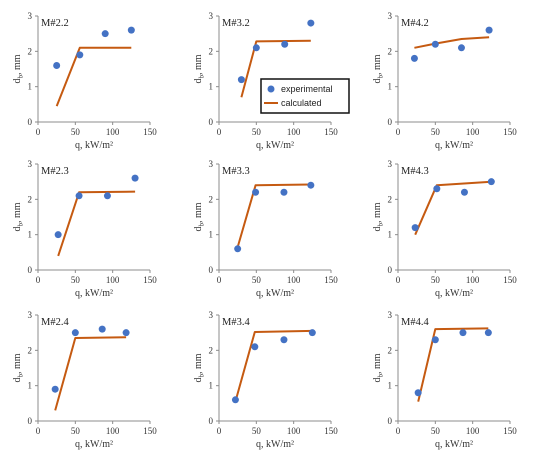 This screenshot has height=462, width=550. I want to click on legend-box, so click(305, 96).